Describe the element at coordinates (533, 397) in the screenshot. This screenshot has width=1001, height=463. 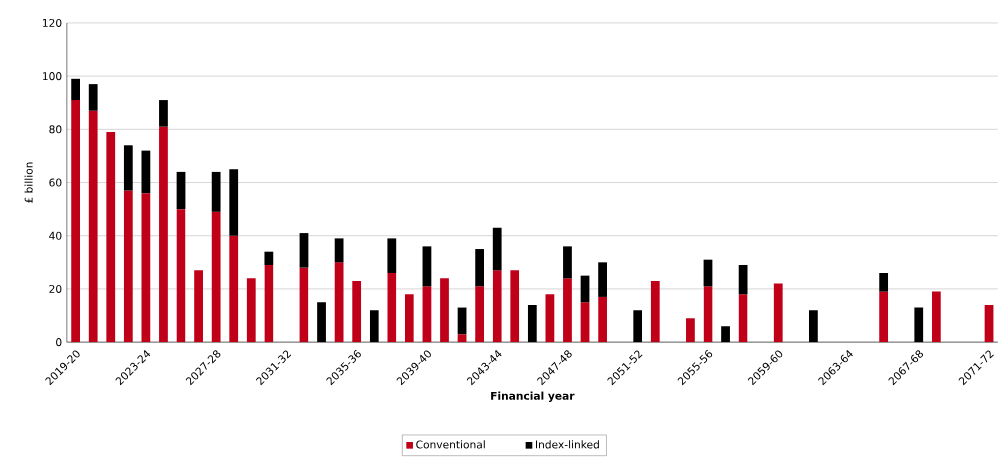
I see `x-axis-title: Financial year` at that location.